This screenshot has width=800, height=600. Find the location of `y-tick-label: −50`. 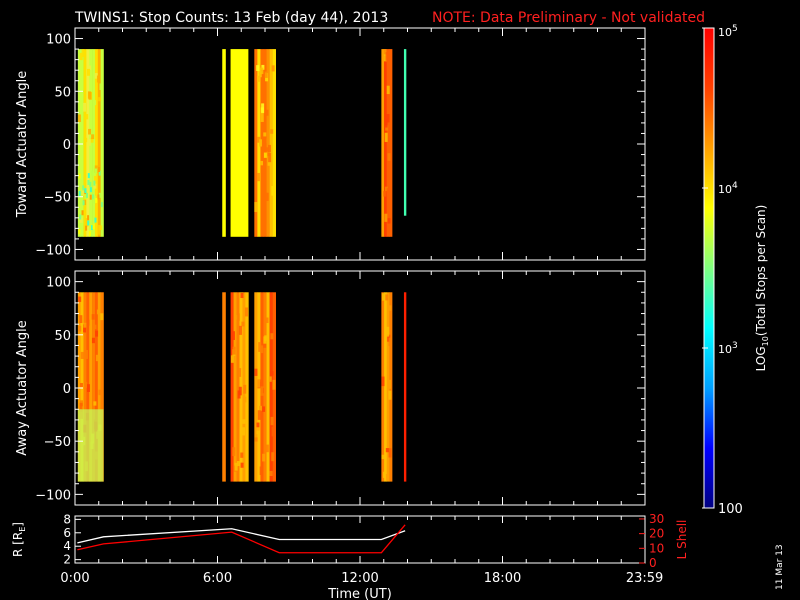

y-tick-label: −50 is located at coordinates (57, 198).